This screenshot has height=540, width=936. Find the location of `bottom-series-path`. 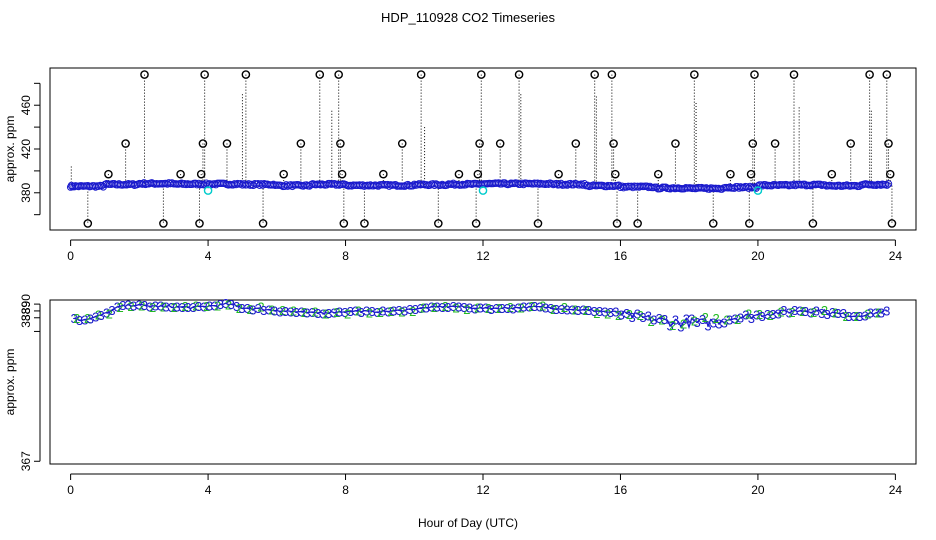

bottom-series-path is located at coordinates (480, 316).